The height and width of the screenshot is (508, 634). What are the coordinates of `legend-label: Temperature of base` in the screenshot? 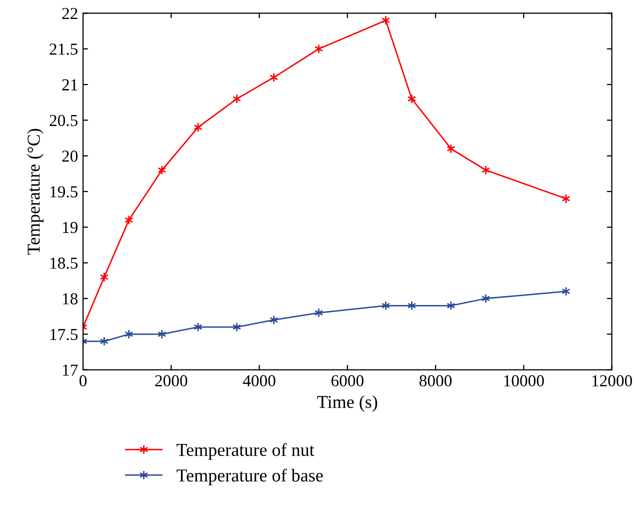 It's located at (249, 477).